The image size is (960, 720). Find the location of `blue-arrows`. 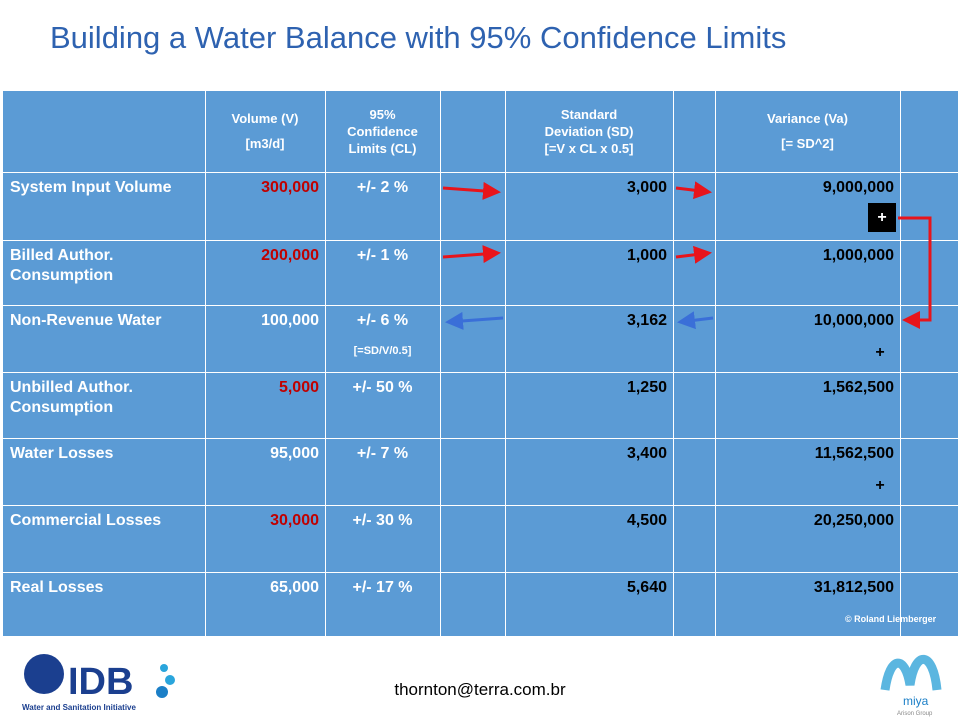

blue-arrows is located at coordinates (579, 320).